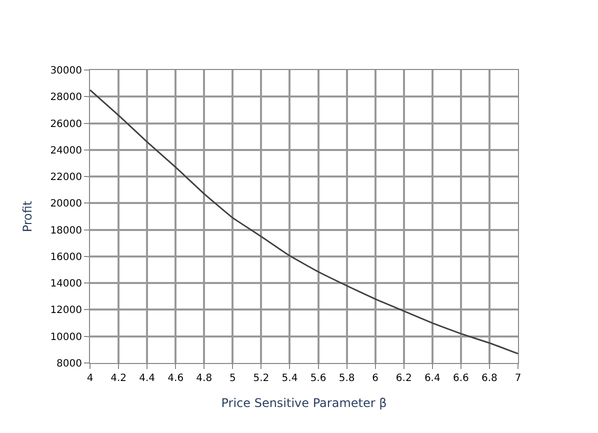 This screenshot has width=598, height=433. I want to click on x-tick-label: 6.4, so click(432, 378).